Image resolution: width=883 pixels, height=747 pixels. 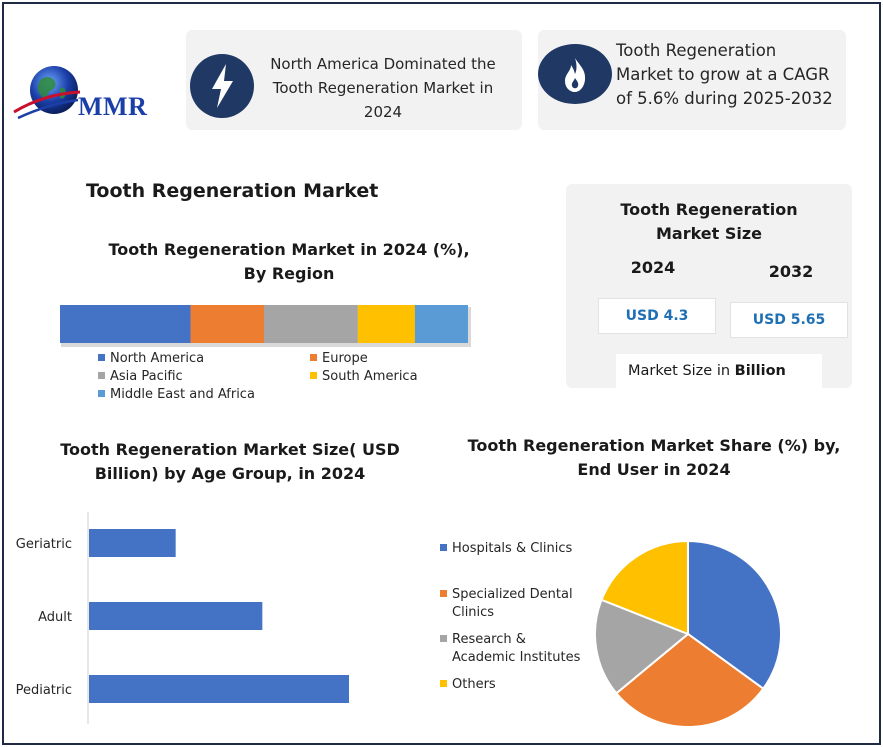 I want to click on legend-label: Europe, so click(x=345, y=358).